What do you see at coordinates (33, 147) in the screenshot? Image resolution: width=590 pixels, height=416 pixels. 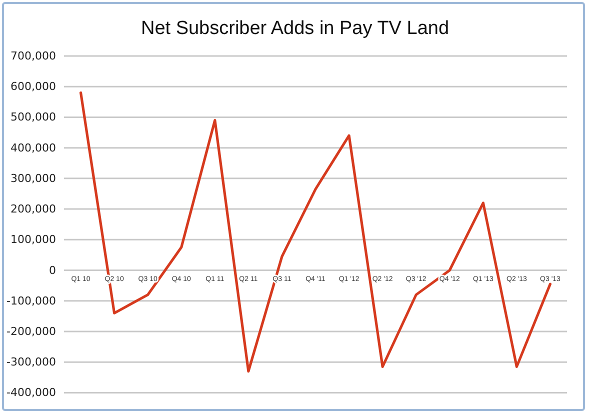 I see `y-tick-label: 400,000` at bounding box center [33, 147].